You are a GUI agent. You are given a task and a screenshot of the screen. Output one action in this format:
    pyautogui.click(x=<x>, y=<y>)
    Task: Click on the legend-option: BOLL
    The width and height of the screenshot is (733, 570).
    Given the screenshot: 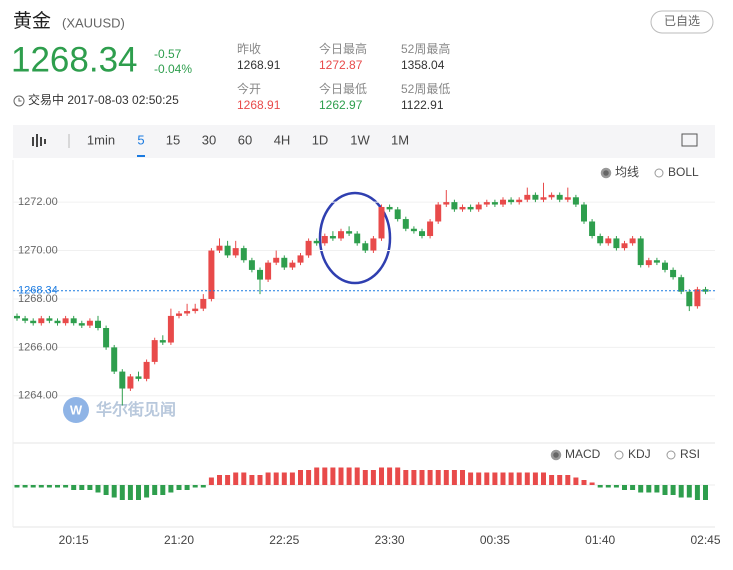 What is the action you would take?
    pyautogui.click(x=683, y=172)
    